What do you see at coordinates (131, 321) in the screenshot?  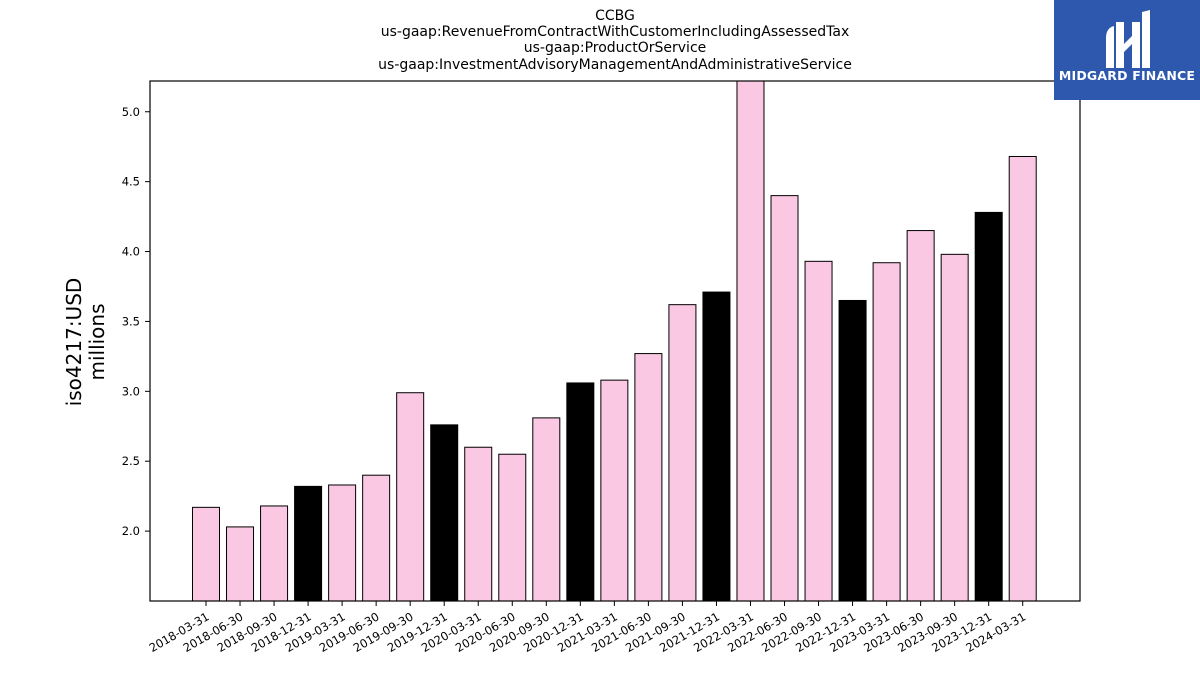 I see `y-tick-label-3.5: 3.5` at bounding box center [131, 321].